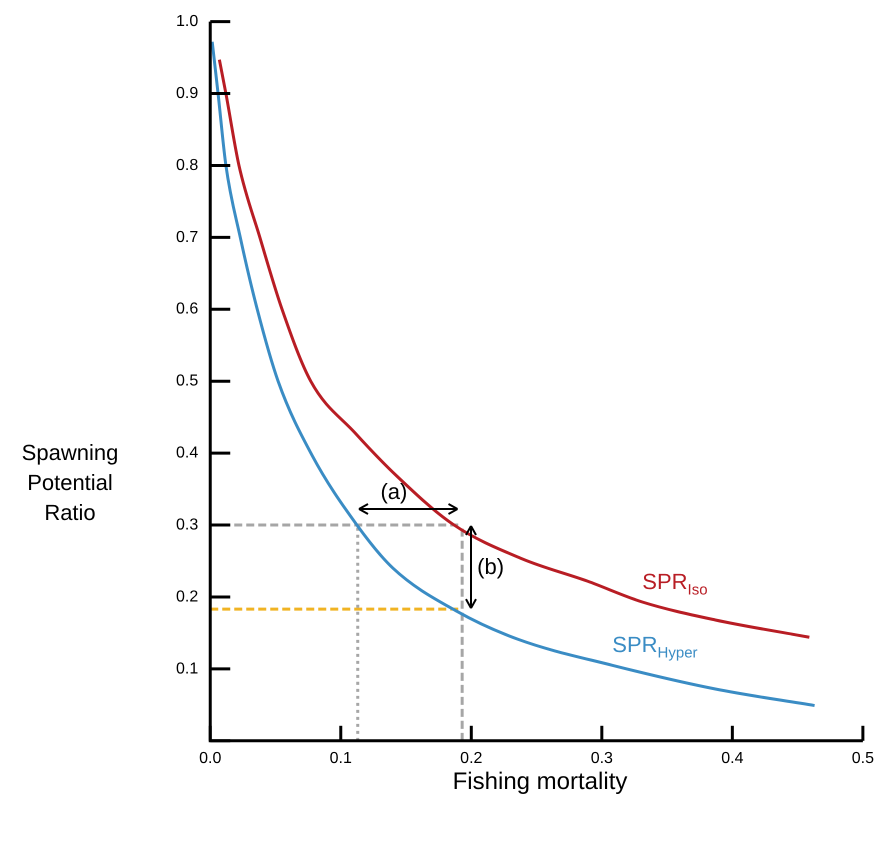 Image resolution: width=882 pixels, height=845 pixels. I want to click on y-tick-label: 0.9, so click(187, 93).